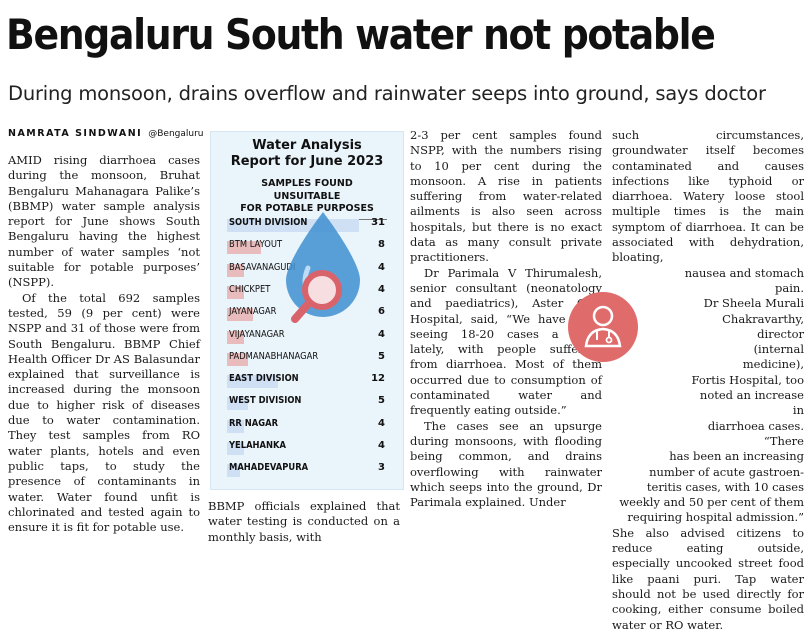 This screenshot has height=633, width=810. I want to click on bar-label: BASAVANAGUDI, so click(262, 267).